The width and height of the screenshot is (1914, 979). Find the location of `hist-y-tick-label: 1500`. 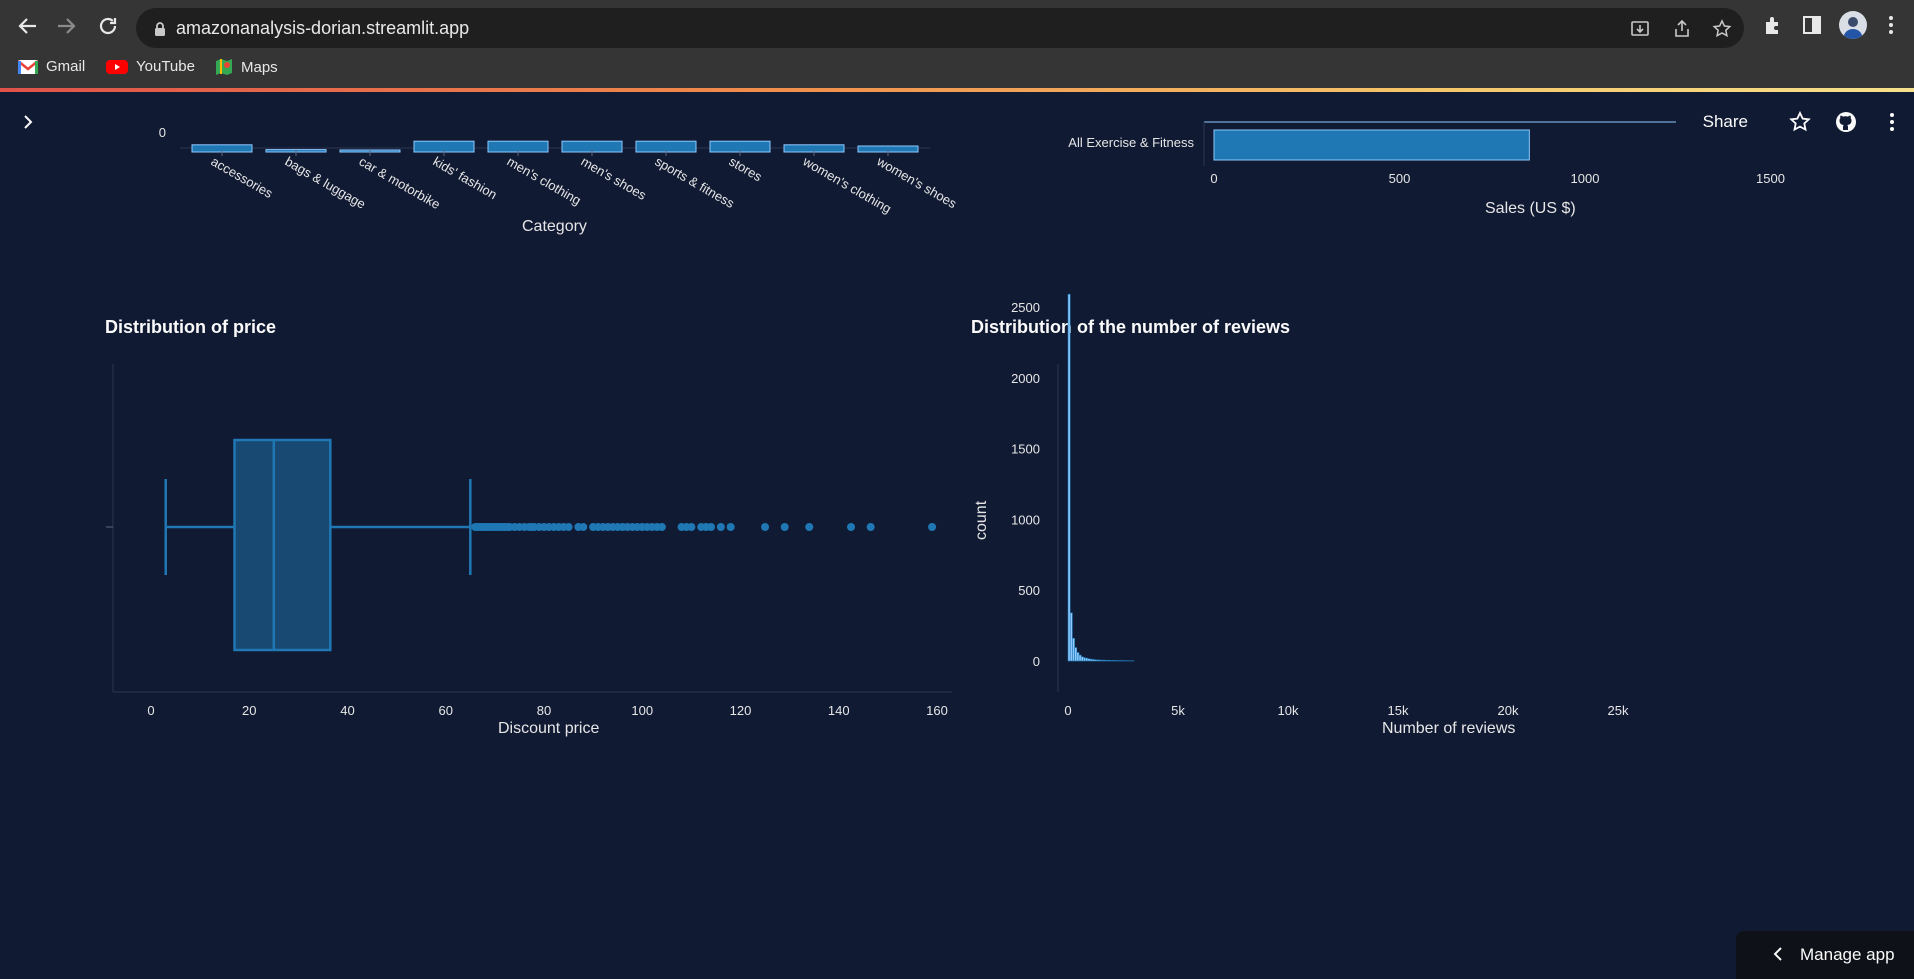

hist-y-tick-label: 1500 is located at coordinates (1025, 449).